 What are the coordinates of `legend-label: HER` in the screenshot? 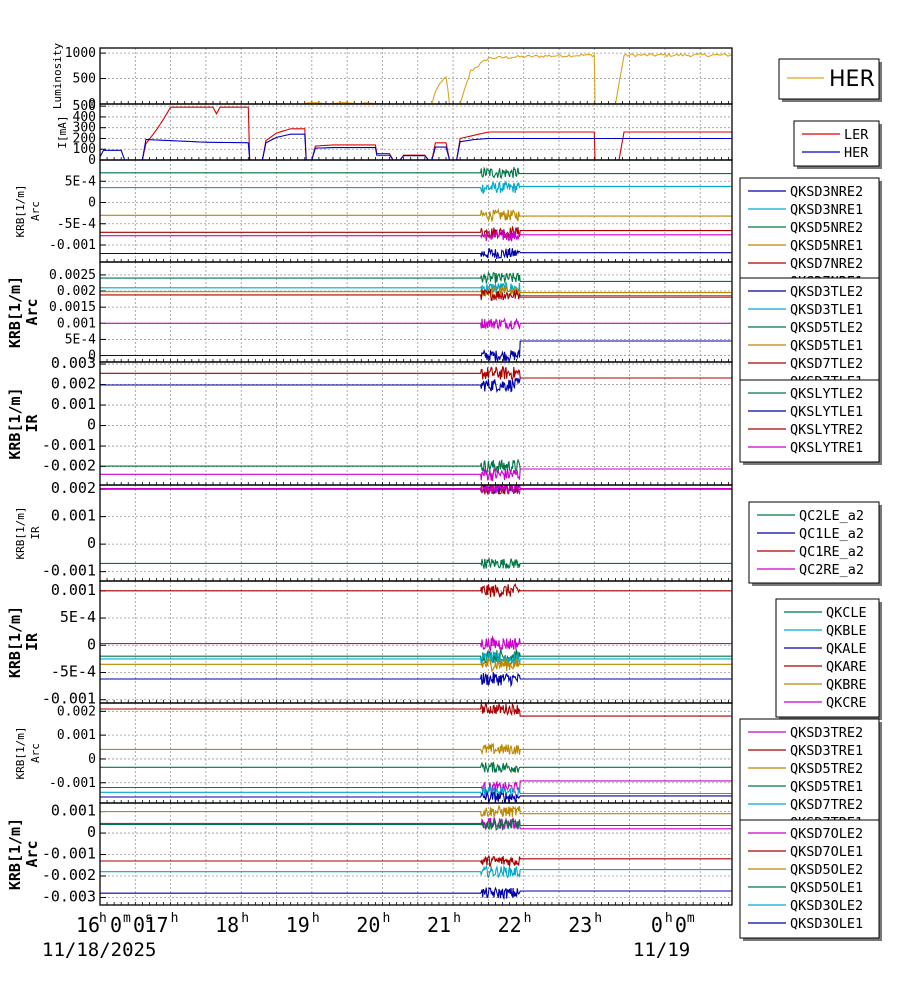 It's located at (856, 153).